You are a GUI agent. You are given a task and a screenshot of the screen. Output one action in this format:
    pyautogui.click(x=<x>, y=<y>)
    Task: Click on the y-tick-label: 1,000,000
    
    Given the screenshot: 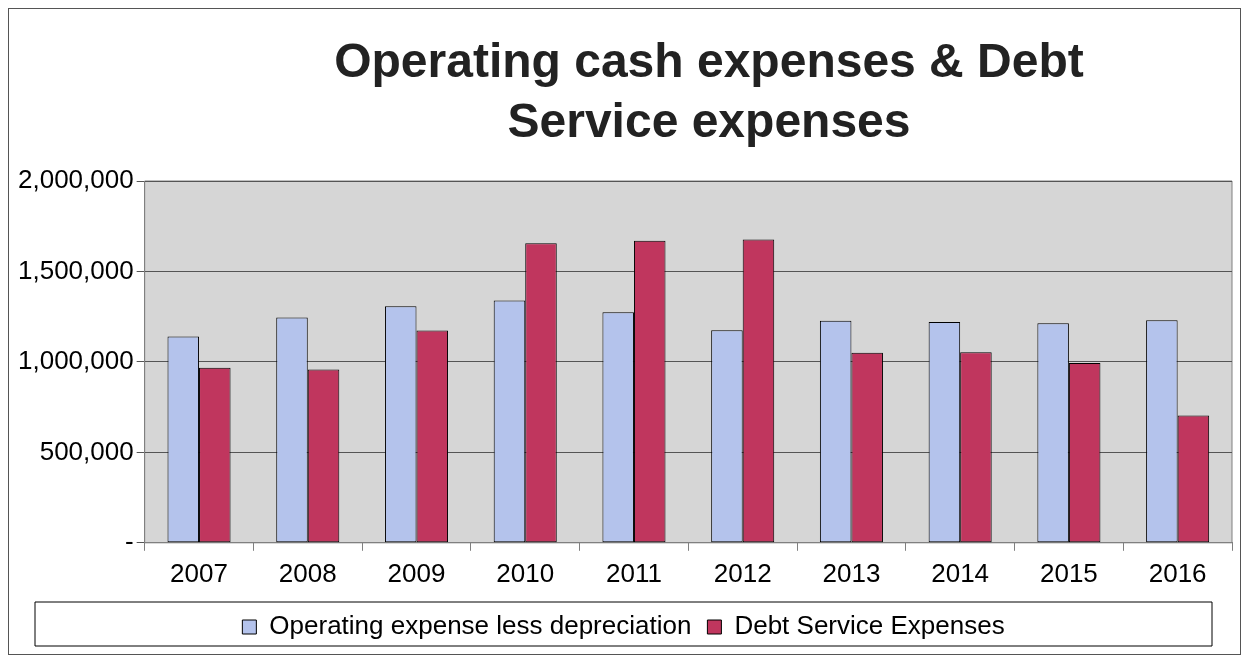 What is the action you would take?
    pyautogui.click(x=76, y=360)
    